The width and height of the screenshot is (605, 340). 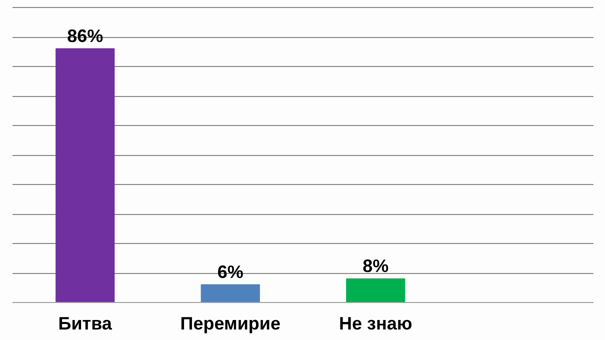 What do you see at coordinates (230, 324) in the screenshot?
I see `x-tick-label: Перемирие` at bounding box center [230, 324].